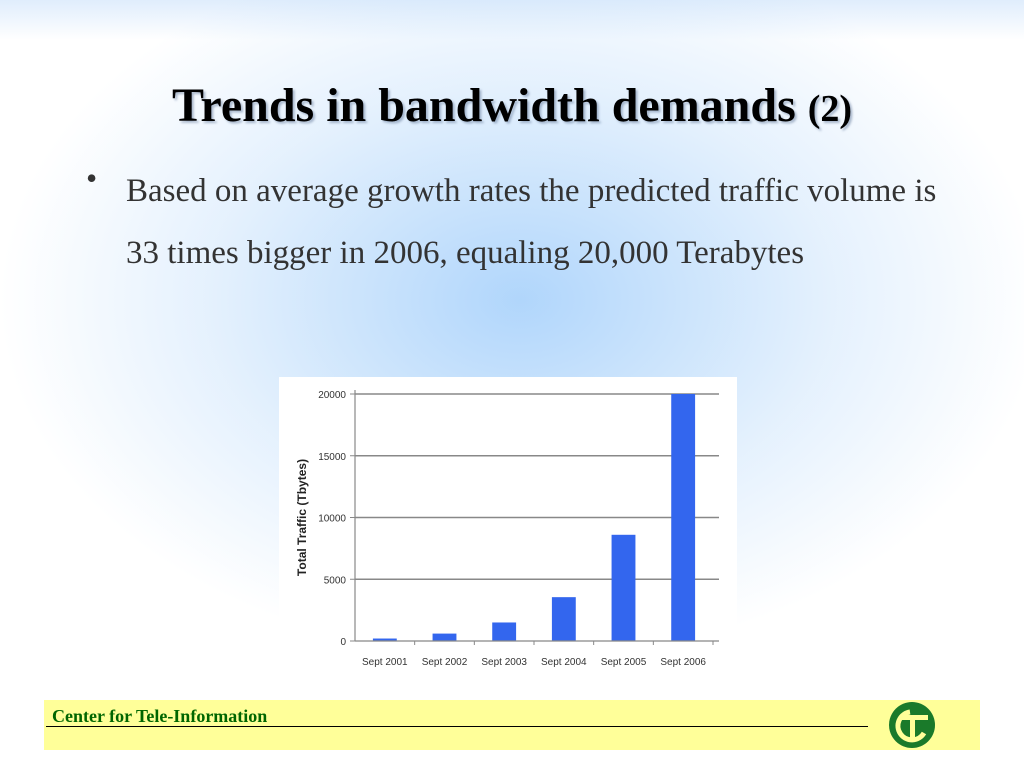 The height and width of the screenshot is (768, 1024). I want to click on y-tick-label: 20000, so click(332, 395).